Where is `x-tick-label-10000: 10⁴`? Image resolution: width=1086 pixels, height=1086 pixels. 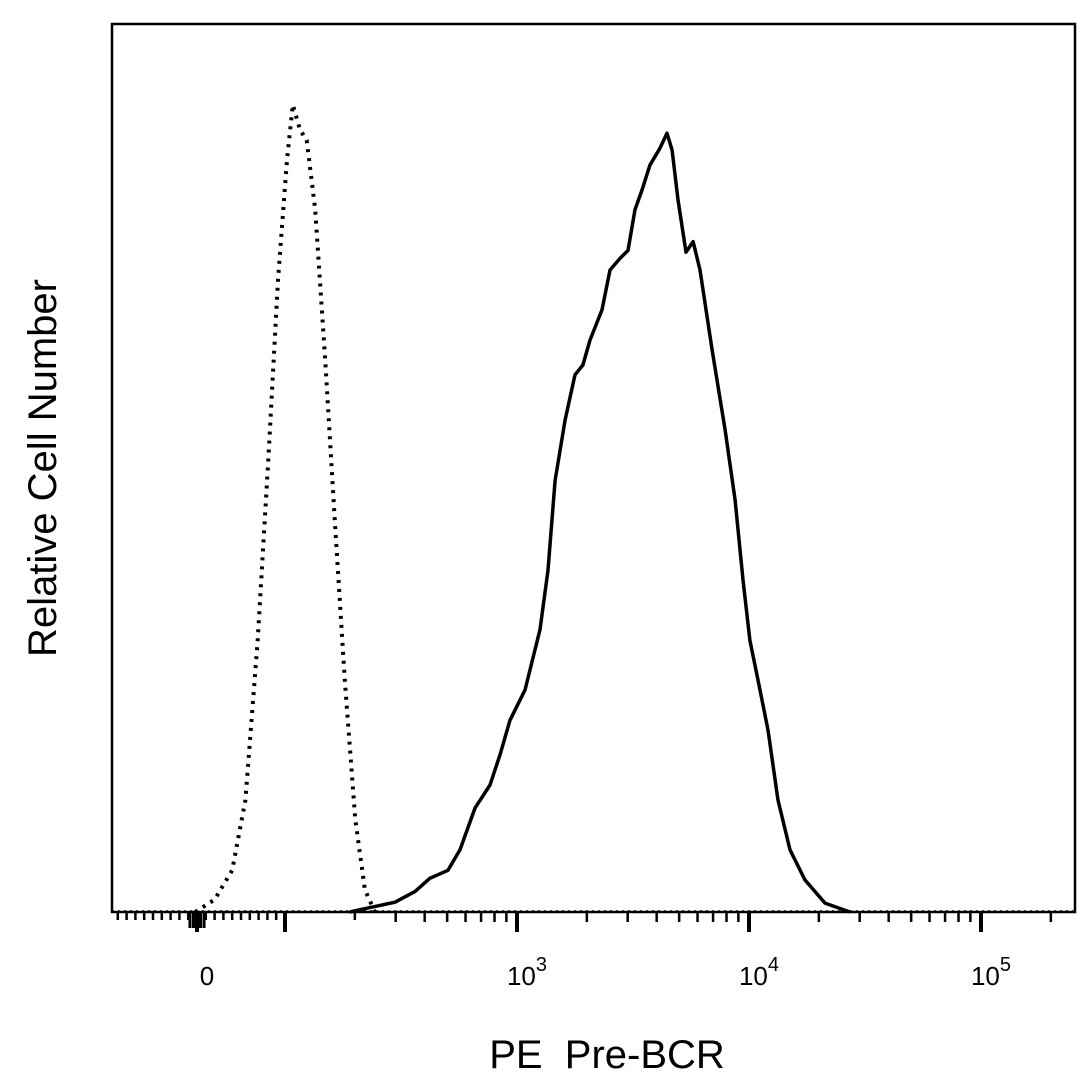 x-tick-label-10000: 10⁴ is located at coordinates (759, 972).